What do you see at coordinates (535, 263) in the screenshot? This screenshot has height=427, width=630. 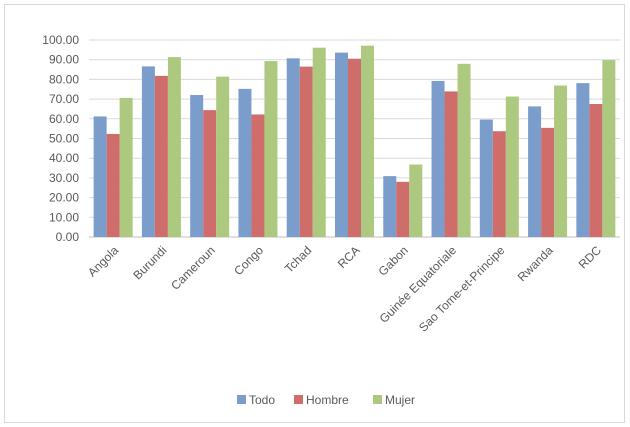 I see `x-category-label: Rwanda` at bounding box center [535, 263].